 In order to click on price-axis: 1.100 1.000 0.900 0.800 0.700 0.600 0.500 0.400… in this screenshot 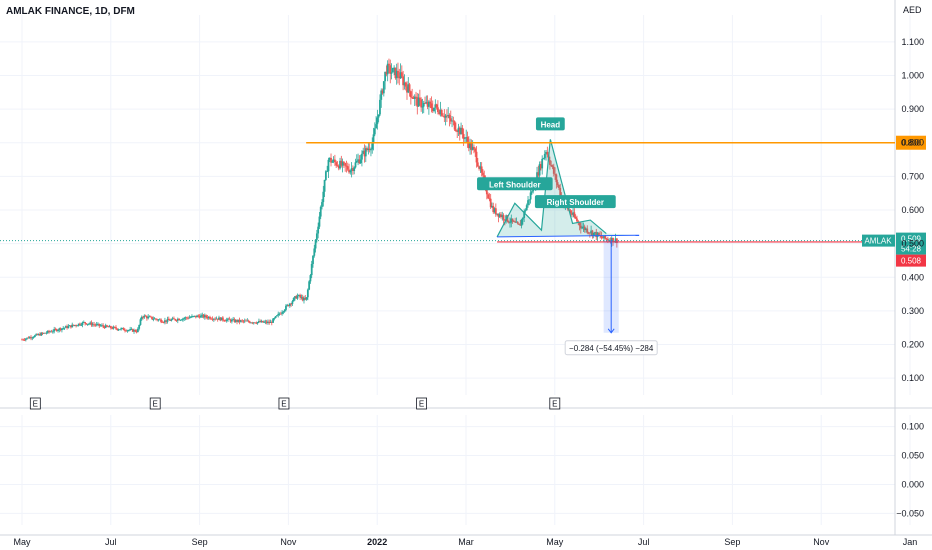, I will do `click(912, 210)`.